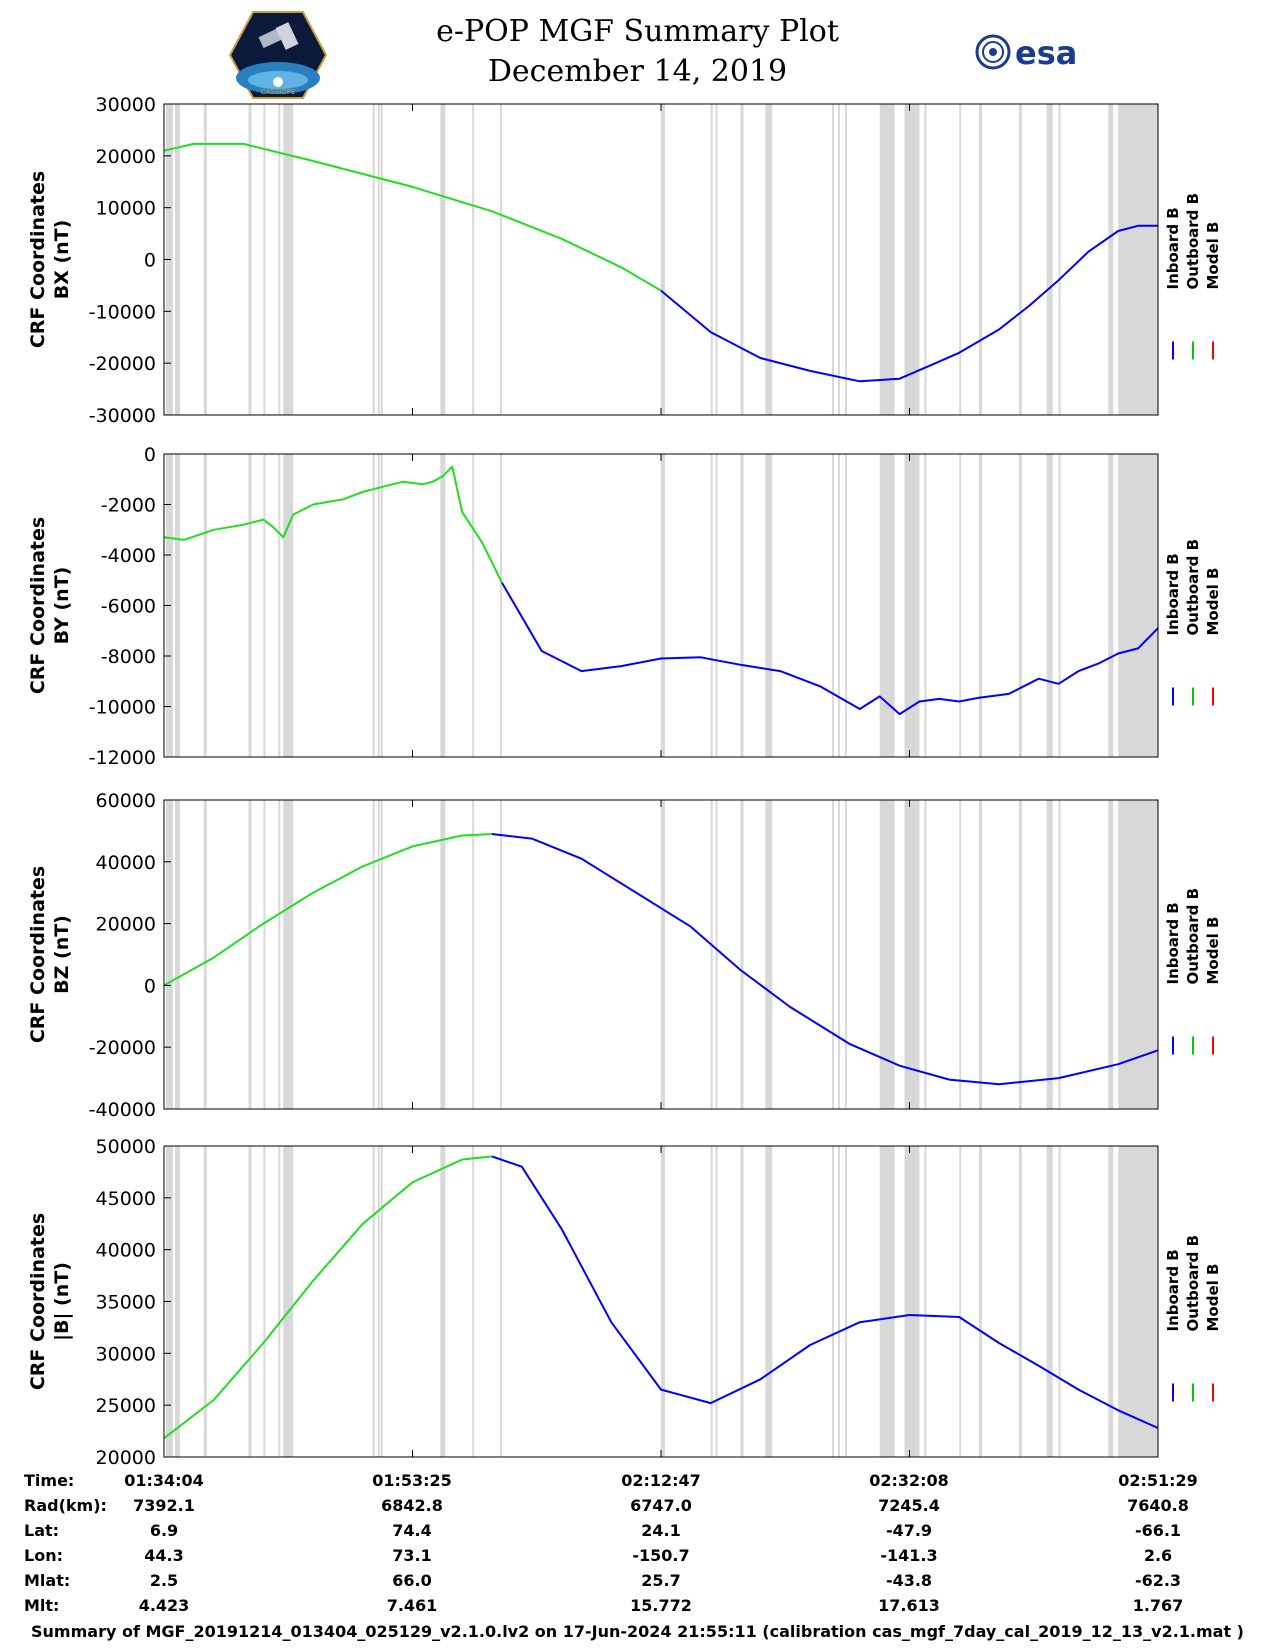 The width and height of the screenshot is (1275, 1650). Describe the element at coordinates (42, 1530) in the screenshot. I see `info-row-label: Lat:` at that location.